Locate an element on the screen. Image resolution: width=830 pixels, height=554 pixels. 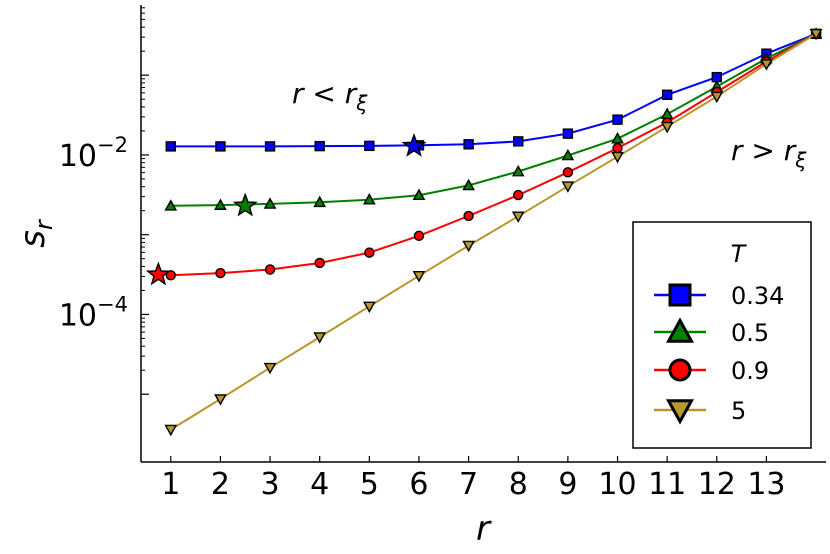
x-tick-label: 8 is located at coordinates (518, 484).